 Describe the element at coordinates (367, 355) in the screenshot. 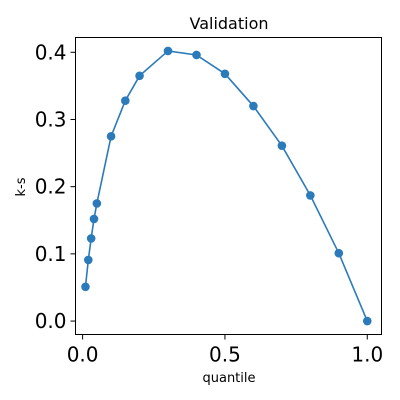

I see `x-tick-label: 1.0` at that location.